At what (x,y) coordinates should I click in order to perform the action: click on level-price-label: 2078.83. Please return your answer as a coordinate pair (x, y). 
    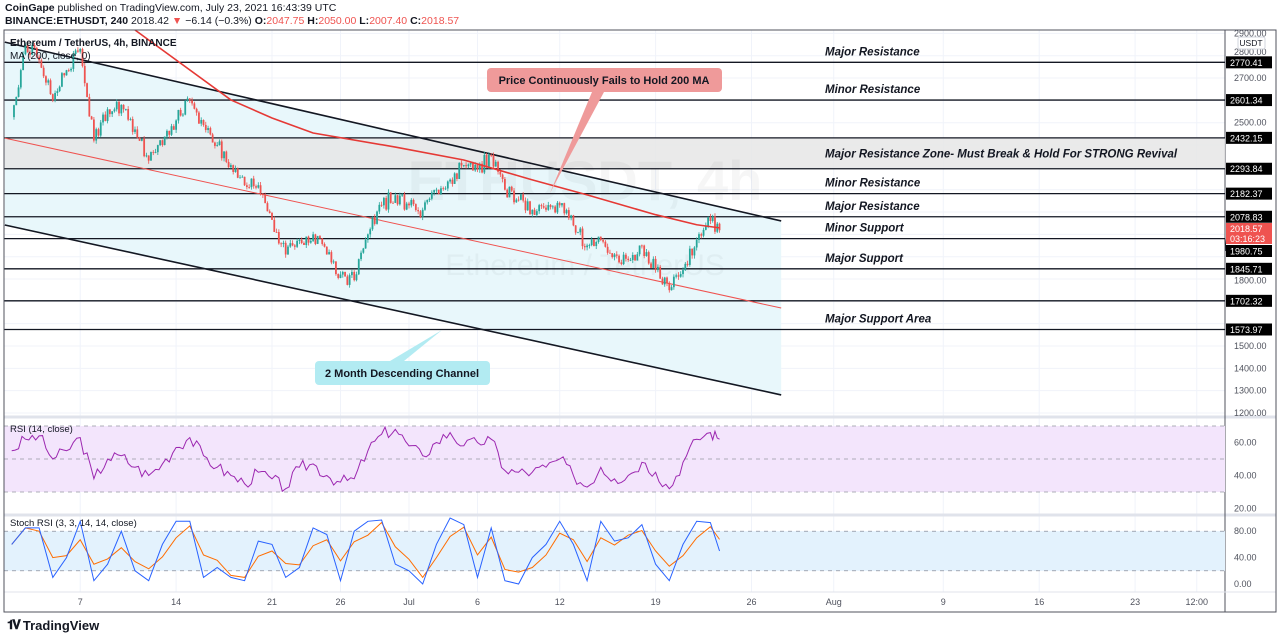
    Looking at the image, I should click on (1246, 217).